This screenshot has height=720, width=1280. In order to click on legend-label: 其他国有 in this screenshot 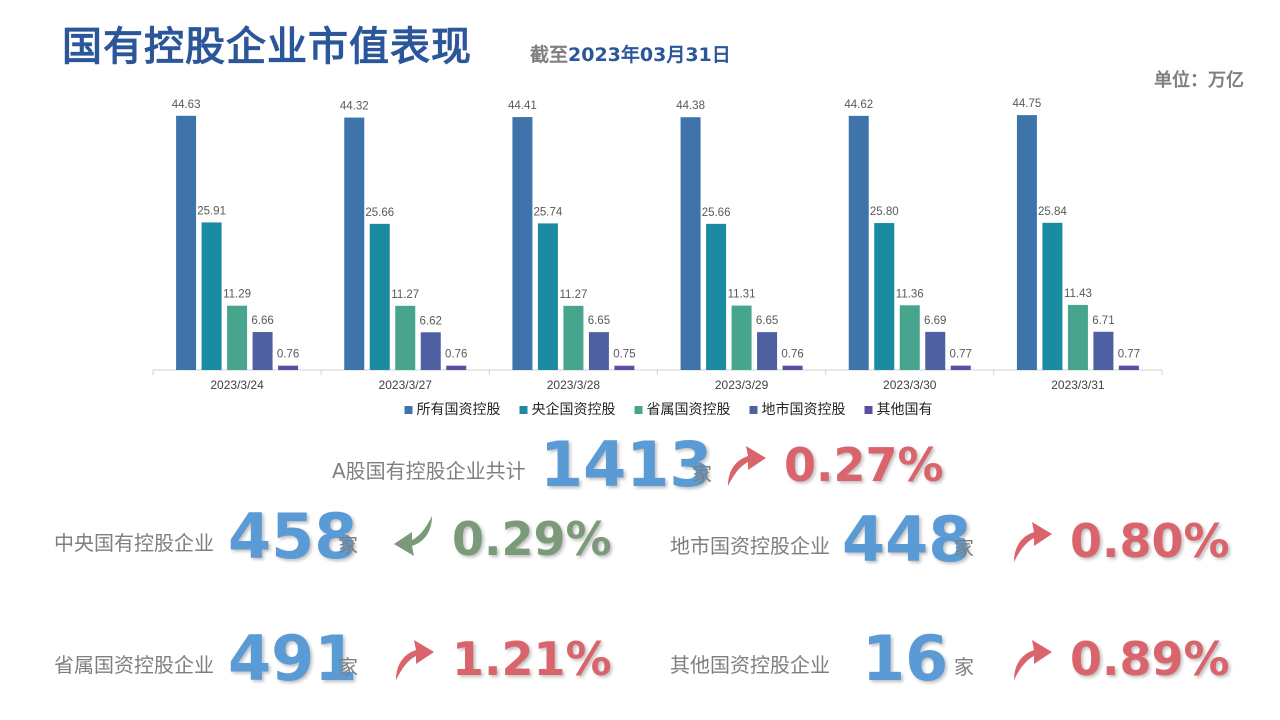, I will do `click(905, 410)`.